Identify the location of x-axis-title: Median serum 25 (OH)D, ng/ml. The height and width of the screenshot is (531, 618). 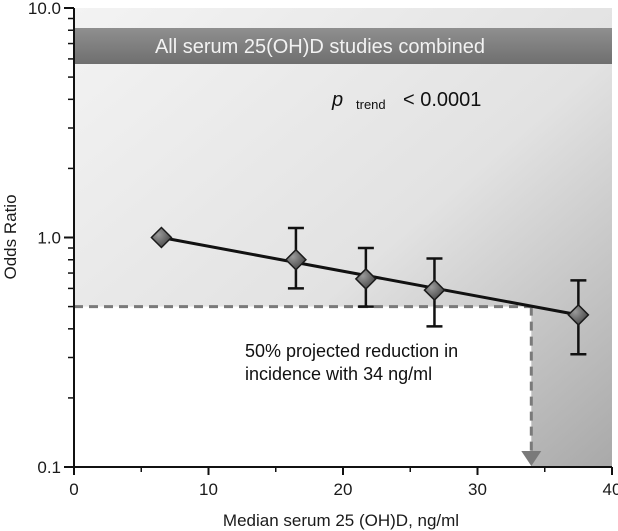
(341, 520).